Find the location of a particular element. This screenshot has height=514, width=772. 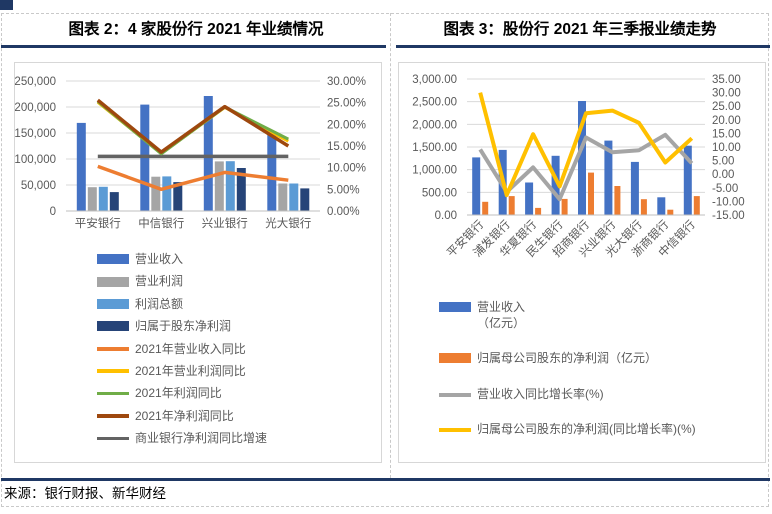

right-axis-tick-label: 25.00% is located at coordinates (346, 104).